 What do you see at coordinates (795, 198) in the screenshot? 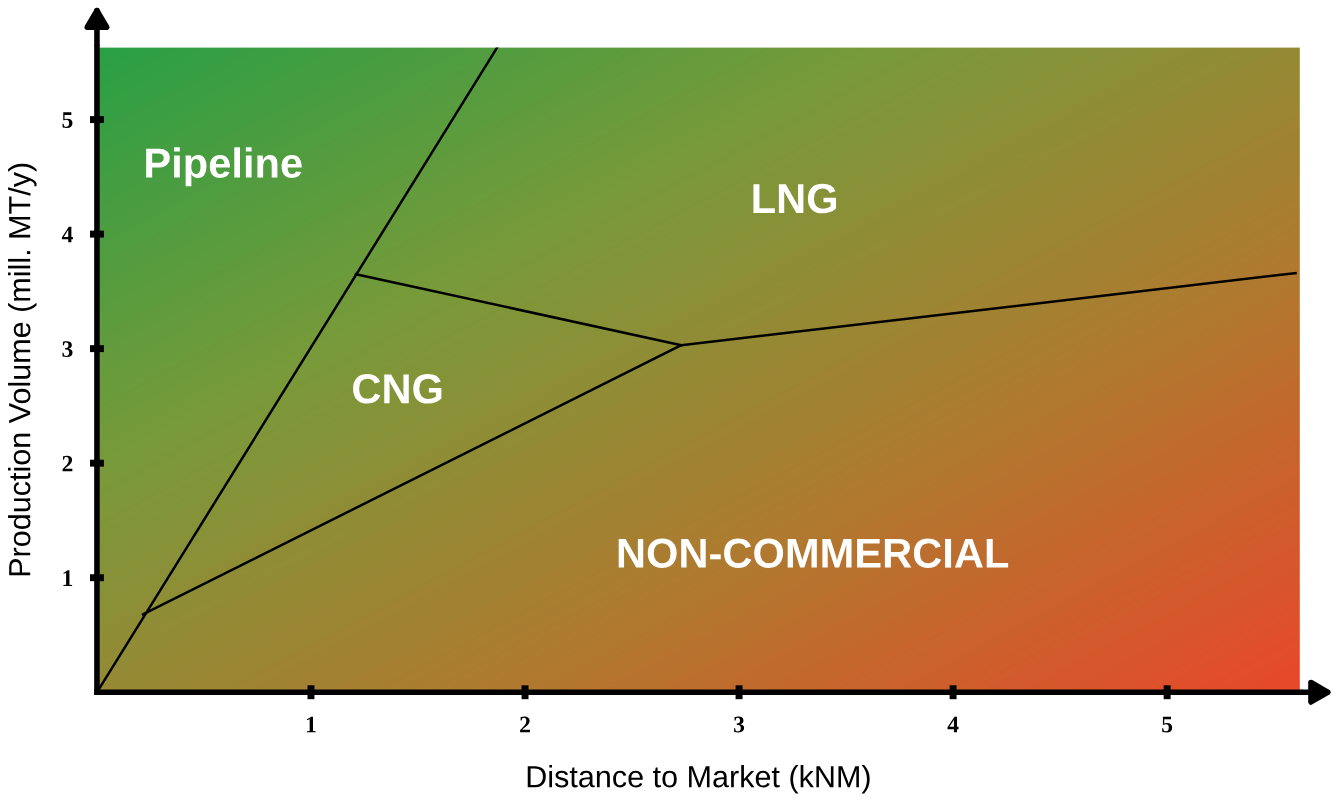
I see `annotation: LNG` at bounding box center [795, 198].